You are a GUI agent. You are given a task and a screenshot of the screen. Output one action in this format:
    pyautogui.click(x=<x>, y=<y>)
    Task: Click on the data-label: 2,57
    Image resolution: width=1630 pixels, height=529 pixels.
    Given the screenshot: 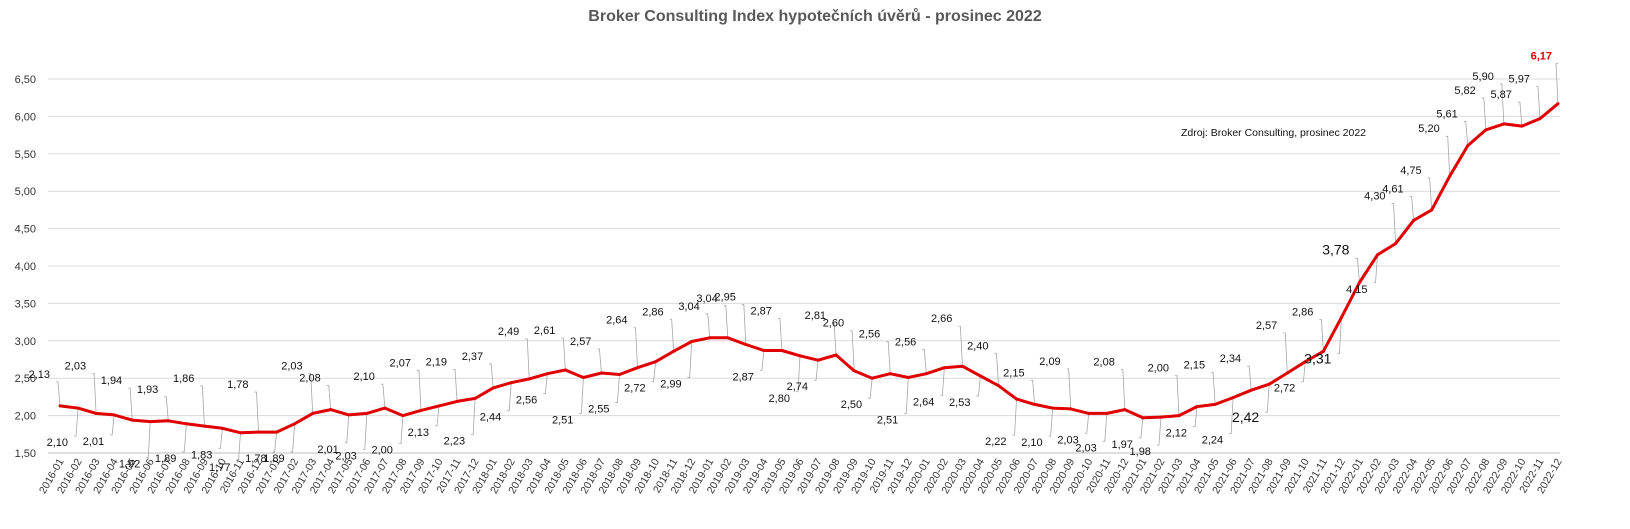 What is the action you would take?
    pyautogui.click(x=580, y=342)
    